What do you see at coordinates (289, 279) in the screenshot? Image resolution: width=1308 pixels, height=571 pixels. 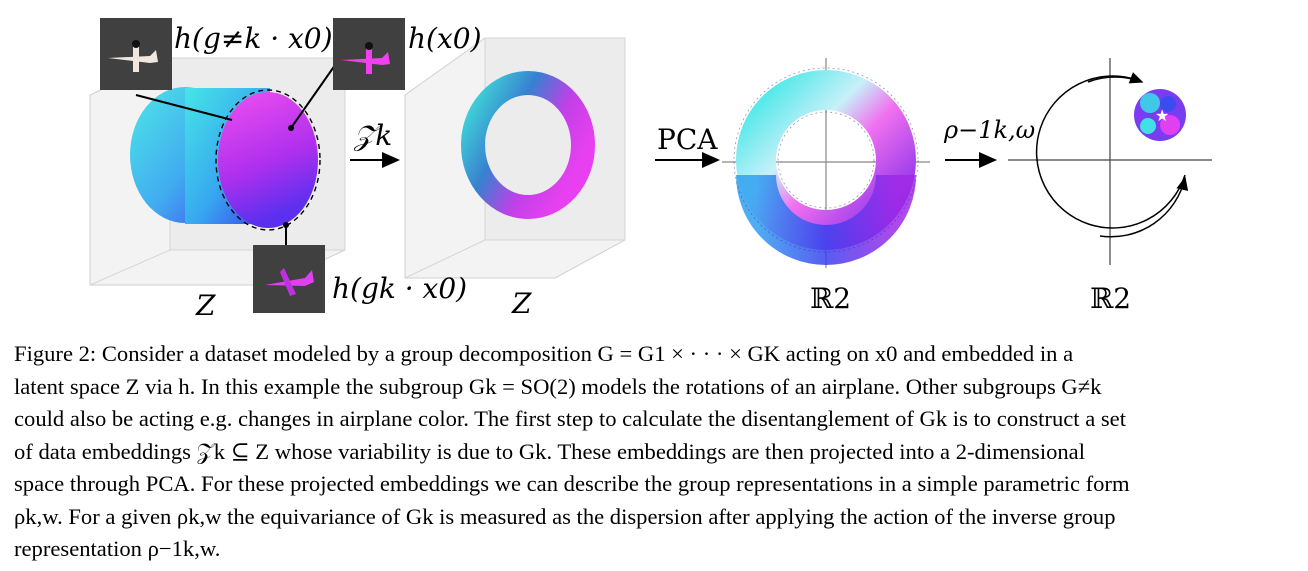 I see `thumbnail-gk` at bounding box center [289, 279].